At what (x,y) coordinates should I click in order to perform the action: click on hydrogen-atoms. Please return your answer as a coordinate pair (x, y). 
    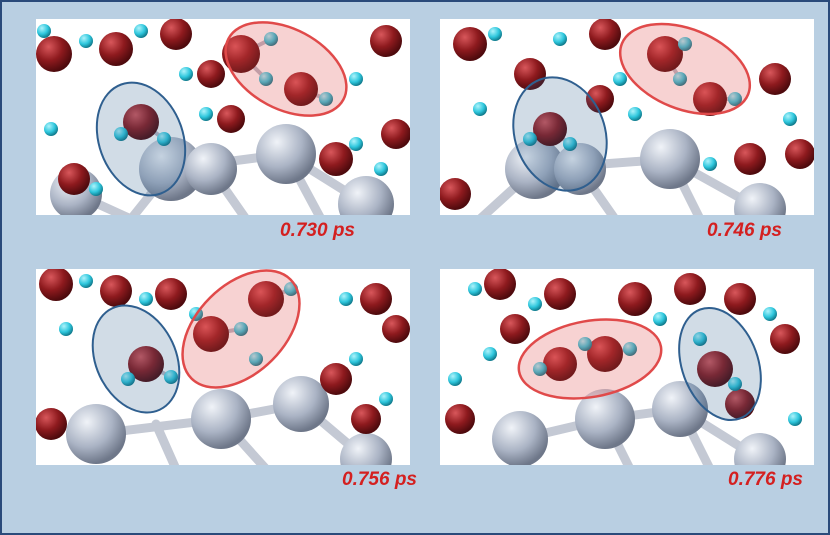
    Looking at the image, I should click on (635, 99).